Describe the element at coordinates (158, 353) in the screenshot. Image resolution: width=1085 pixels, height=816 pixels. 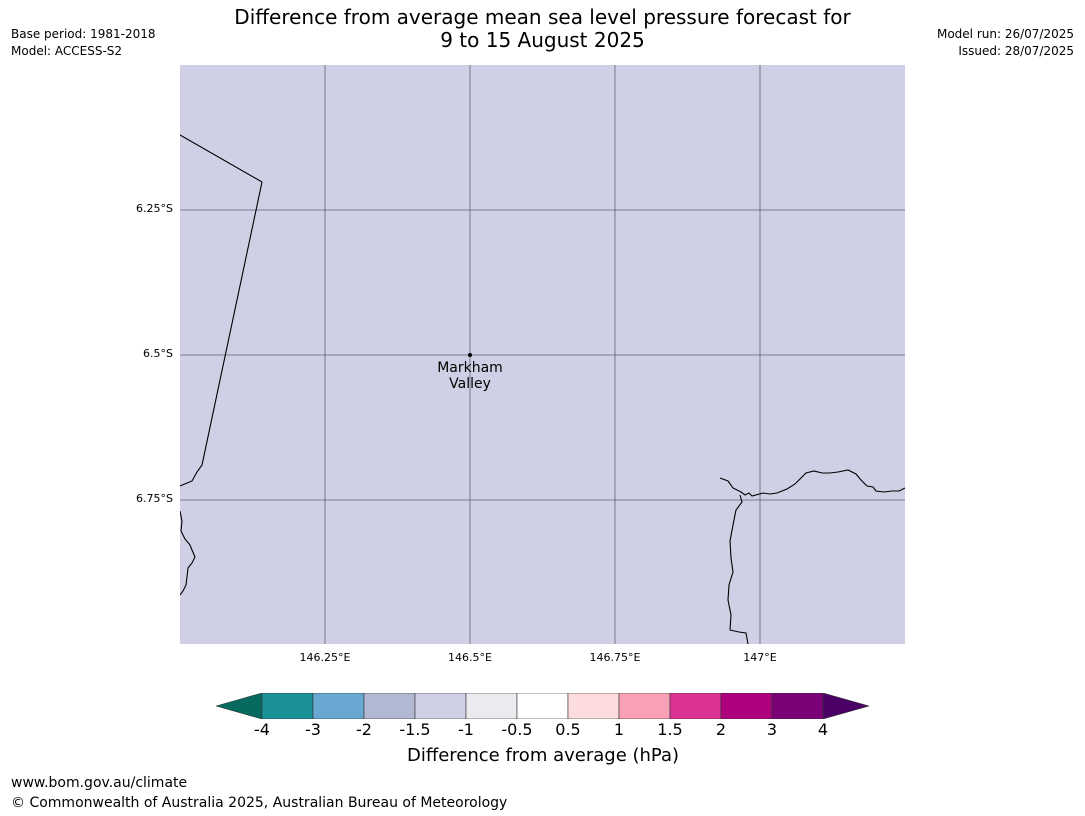
I see `lat-label-6-5: 6.5°S` at that location.